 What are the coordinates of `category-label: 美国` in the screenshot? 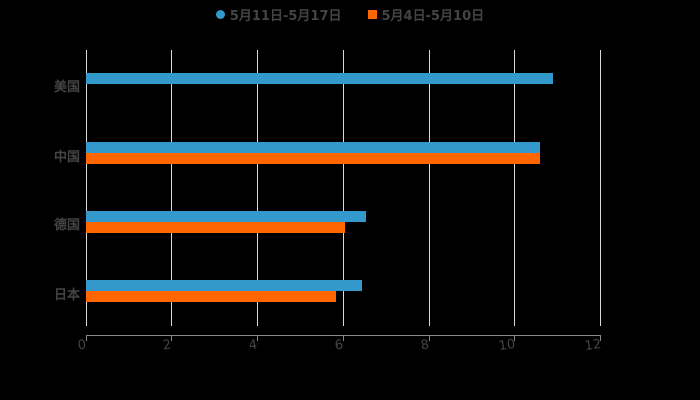 It's located at (66, 87).